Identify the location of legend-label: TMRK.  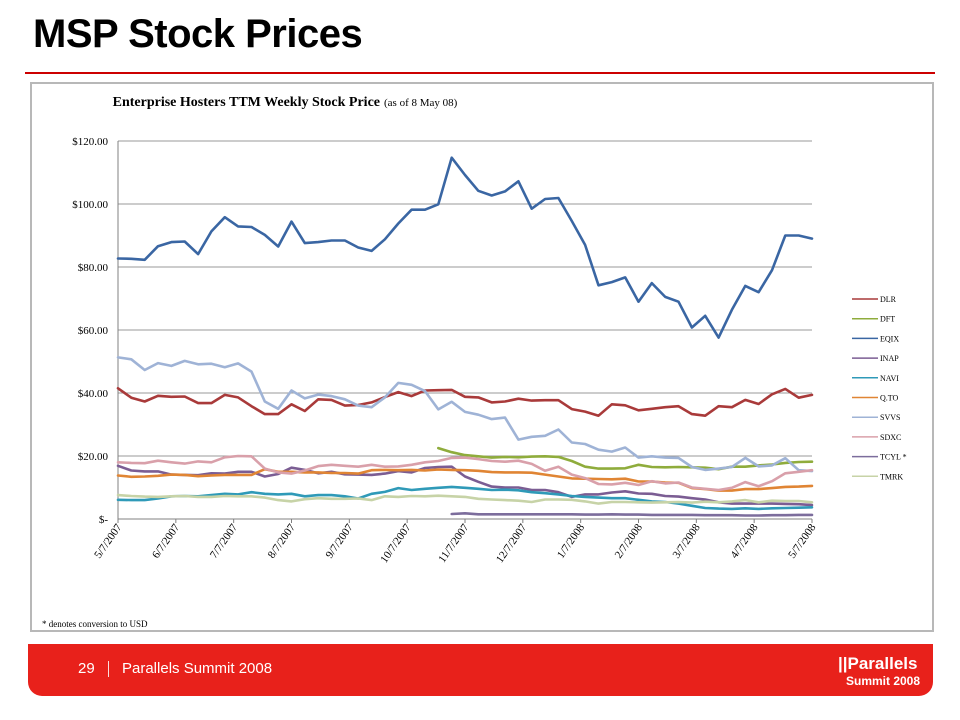
(891, 476).